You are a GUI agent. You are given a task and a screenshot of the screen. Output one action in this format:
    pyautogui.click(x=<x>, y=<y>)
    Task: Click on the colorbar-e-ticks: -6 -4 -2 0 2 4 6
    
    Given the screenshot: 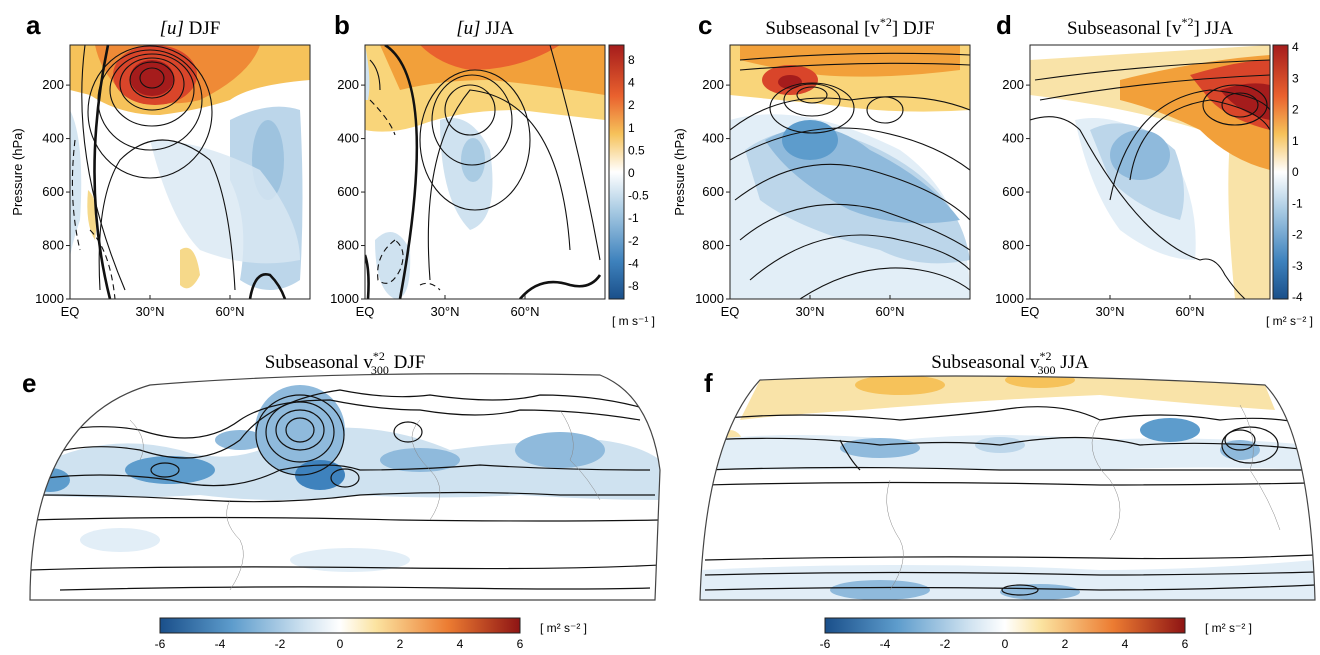 What is the action you would take?
    pyautogui.click(x=339, y=644)
    